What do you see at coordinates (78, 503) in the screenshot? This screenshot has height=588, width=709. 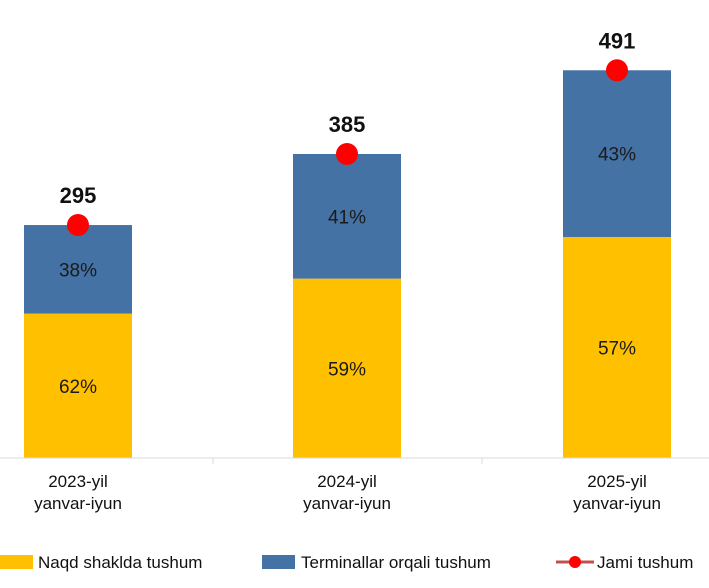 I see `category-label-0-1: yanvar-iyun` at bounding box center [78, 503].